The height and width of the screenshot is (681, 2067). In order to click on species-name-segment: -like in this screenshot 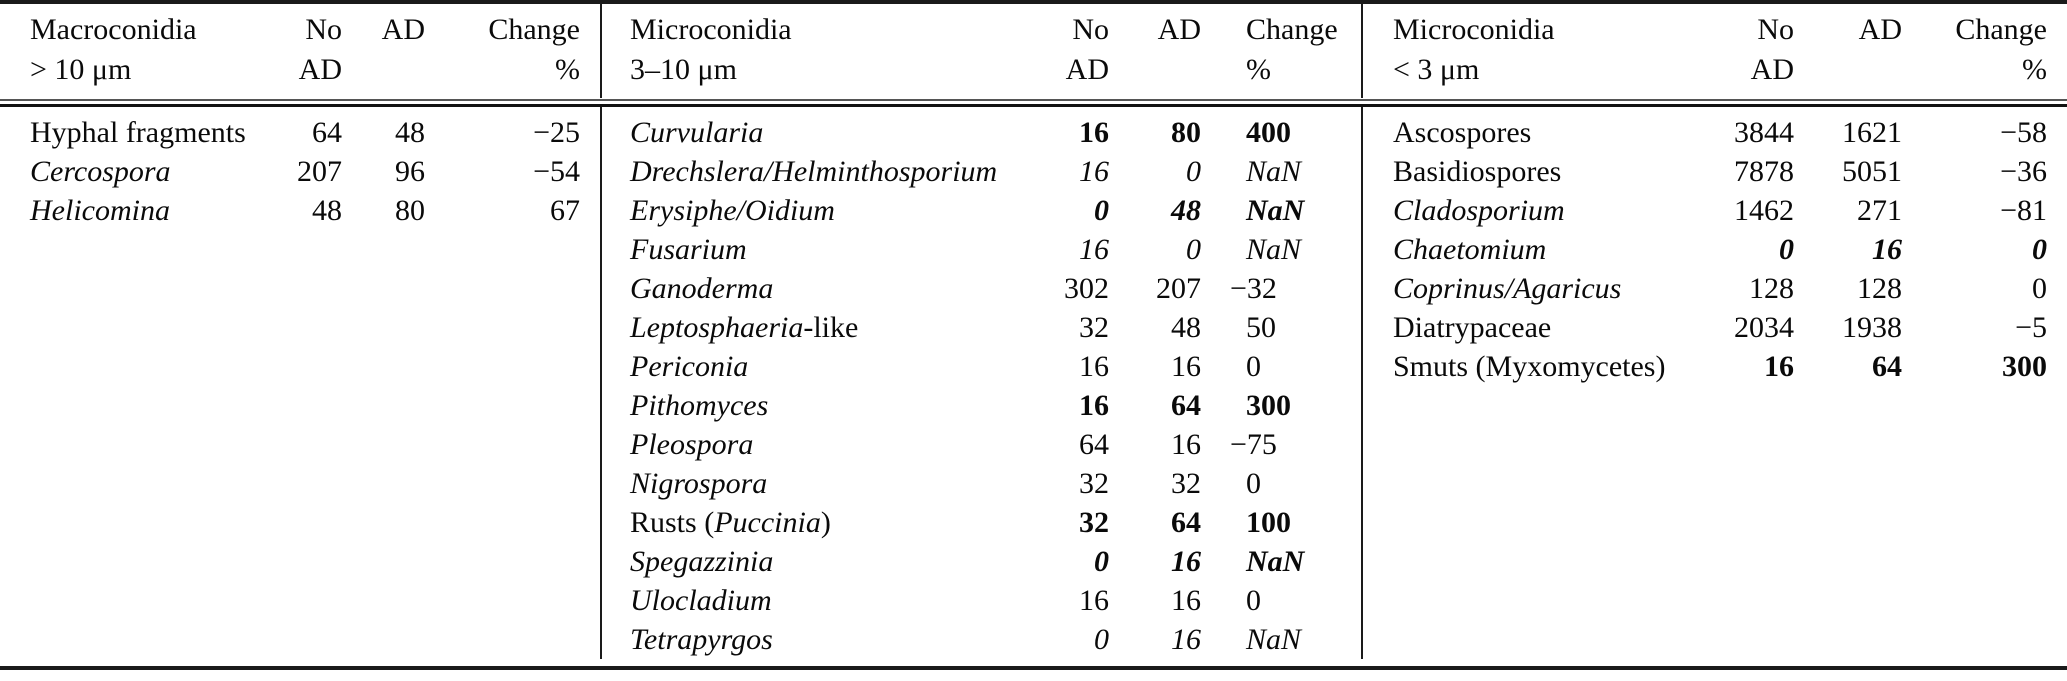, I will do `click(831, 327)`.